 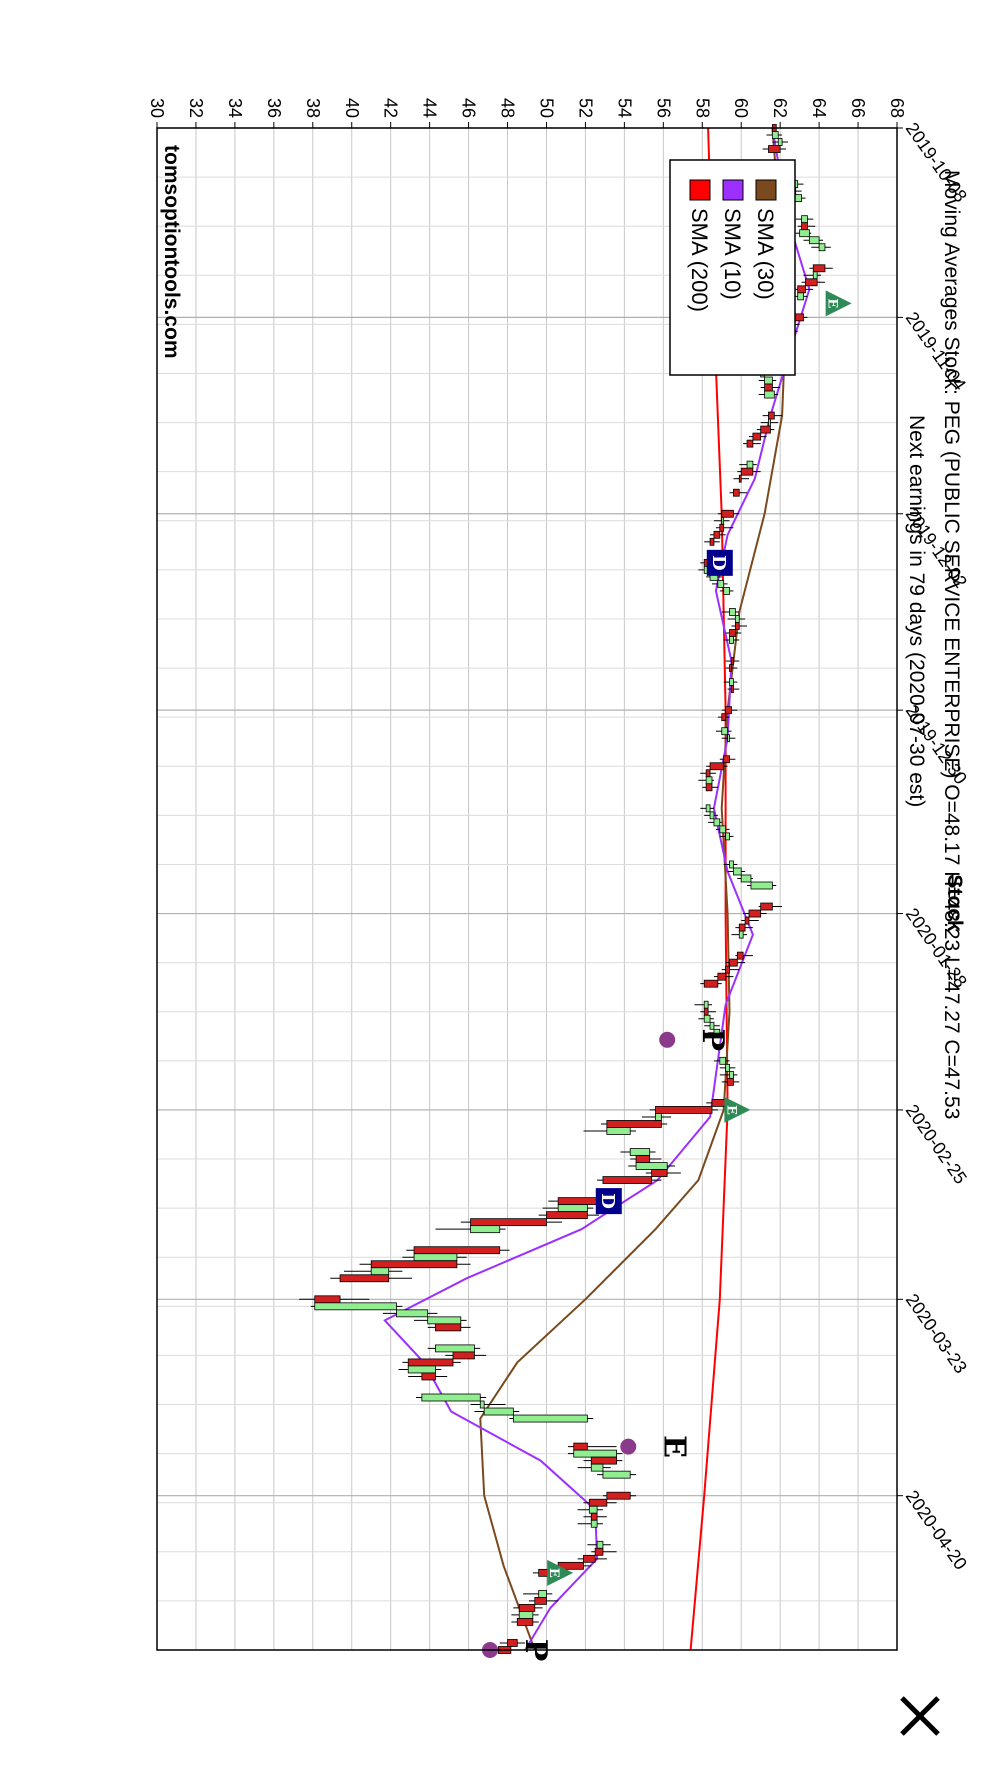 I want to click on y-tick-label: 44, so click(x=430, y=108).